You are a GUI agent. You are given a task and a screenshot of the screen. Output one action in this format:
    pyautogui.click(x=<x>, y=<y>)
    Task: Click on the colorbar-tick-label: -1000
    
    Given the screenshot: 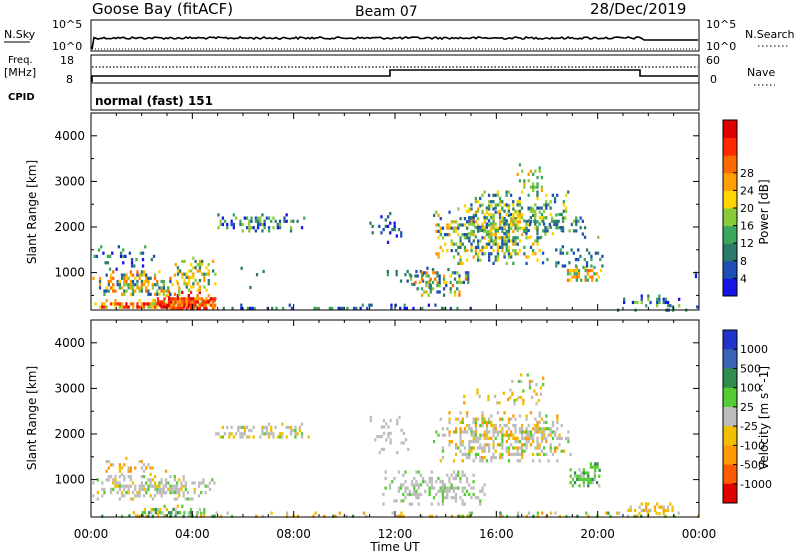 What is the action you would take?
    pyautogui.click(x=756, y=484)
    